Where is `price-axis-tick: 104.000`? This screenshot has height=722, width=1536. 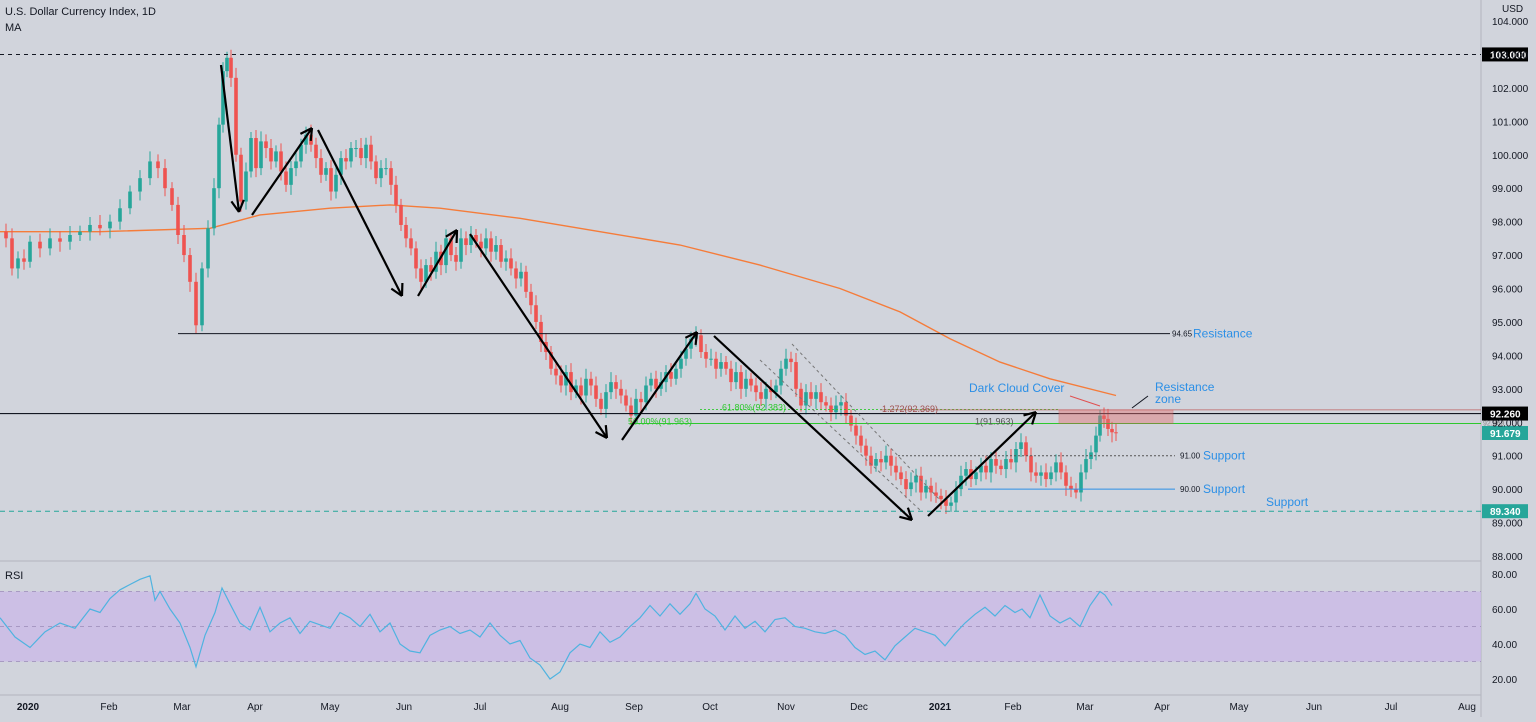
price-axis-tick: 104.000 is located at coordinates (1510, 22).